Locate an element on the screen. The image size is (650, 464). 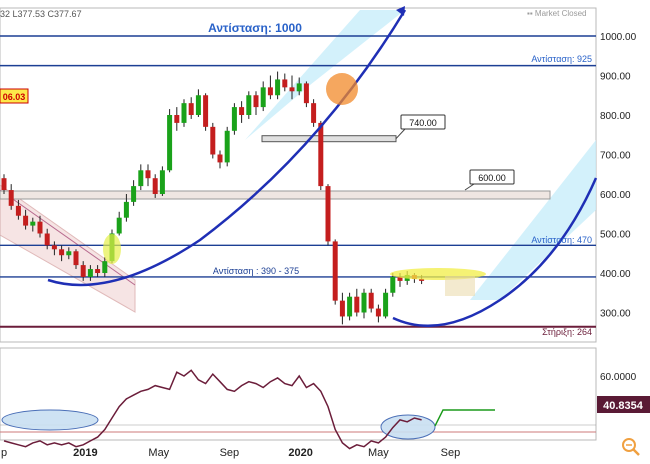
y-tick-label: 900.00 is located at coordinates (615, 77).